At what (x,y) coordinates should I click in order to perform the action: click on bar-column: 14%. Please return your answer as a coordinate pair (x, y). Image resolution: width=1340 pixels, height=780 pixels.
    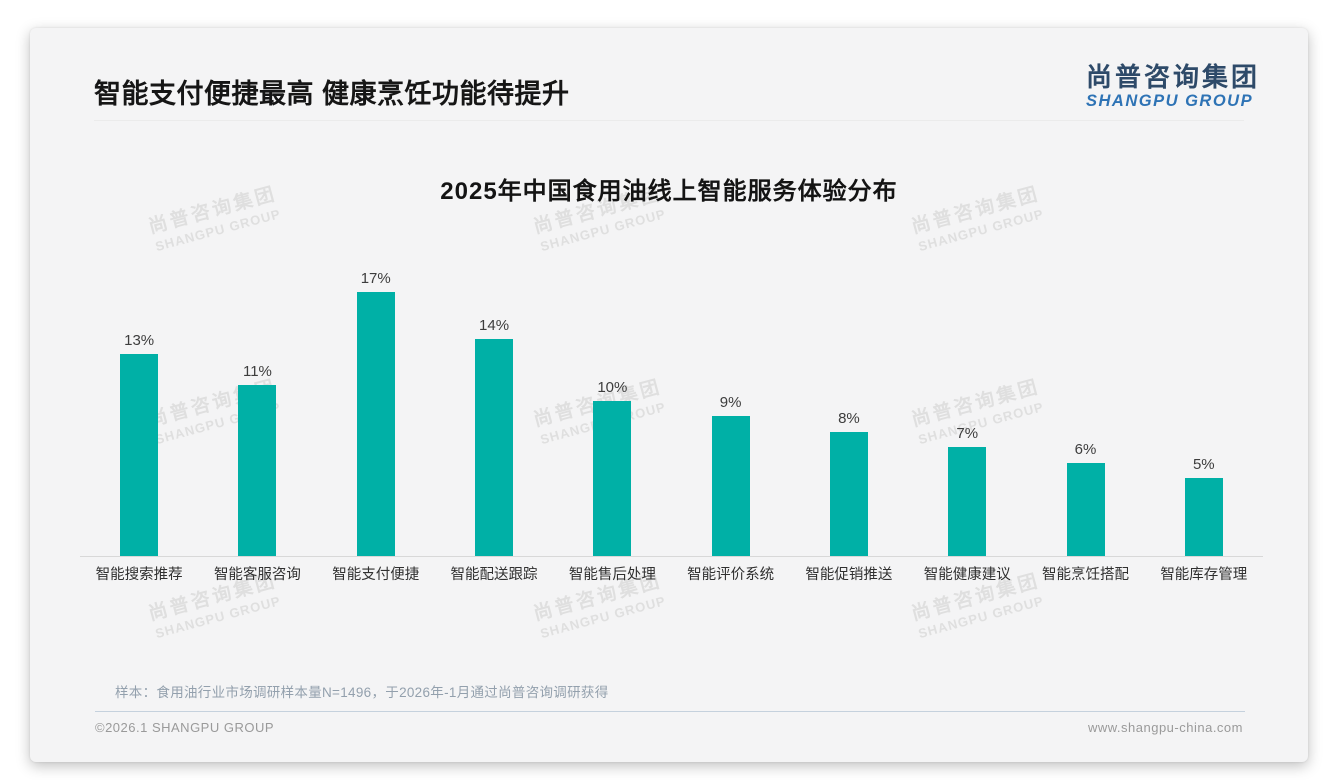
    Looking at the image, I should click on (494, 436).